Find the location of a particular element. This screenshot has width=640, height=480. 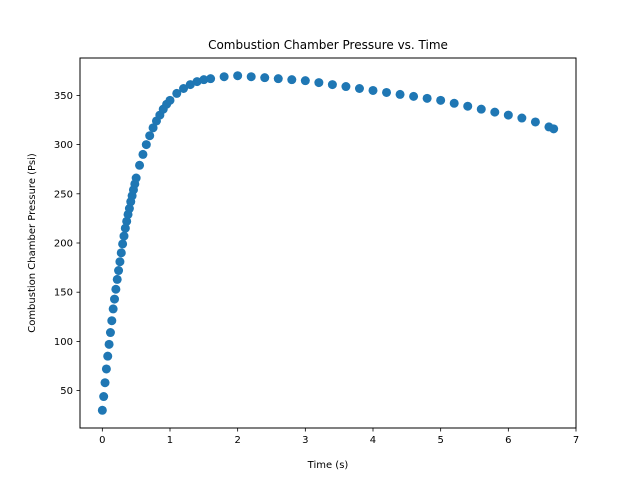

y-tick-label: 300 is located at coordinates (63, 145).